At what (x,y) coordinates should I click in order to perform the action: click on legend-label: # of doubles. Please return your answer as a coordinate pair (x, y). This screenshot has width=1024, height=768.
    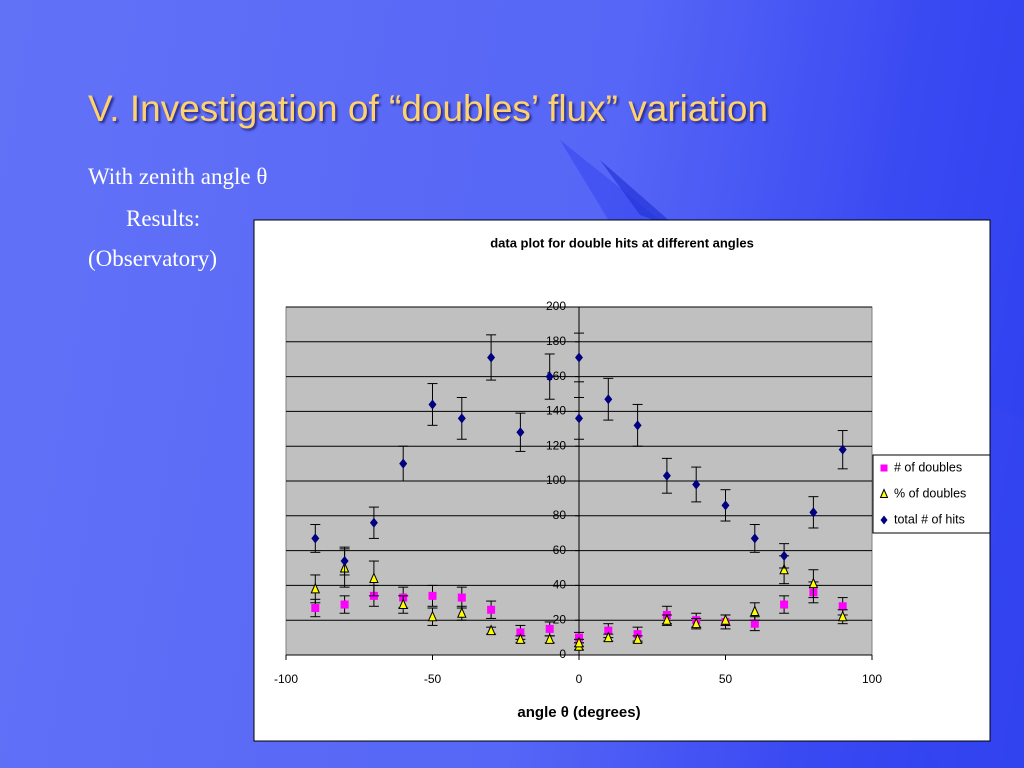
    Looking at the image, I should click on (928, 467).